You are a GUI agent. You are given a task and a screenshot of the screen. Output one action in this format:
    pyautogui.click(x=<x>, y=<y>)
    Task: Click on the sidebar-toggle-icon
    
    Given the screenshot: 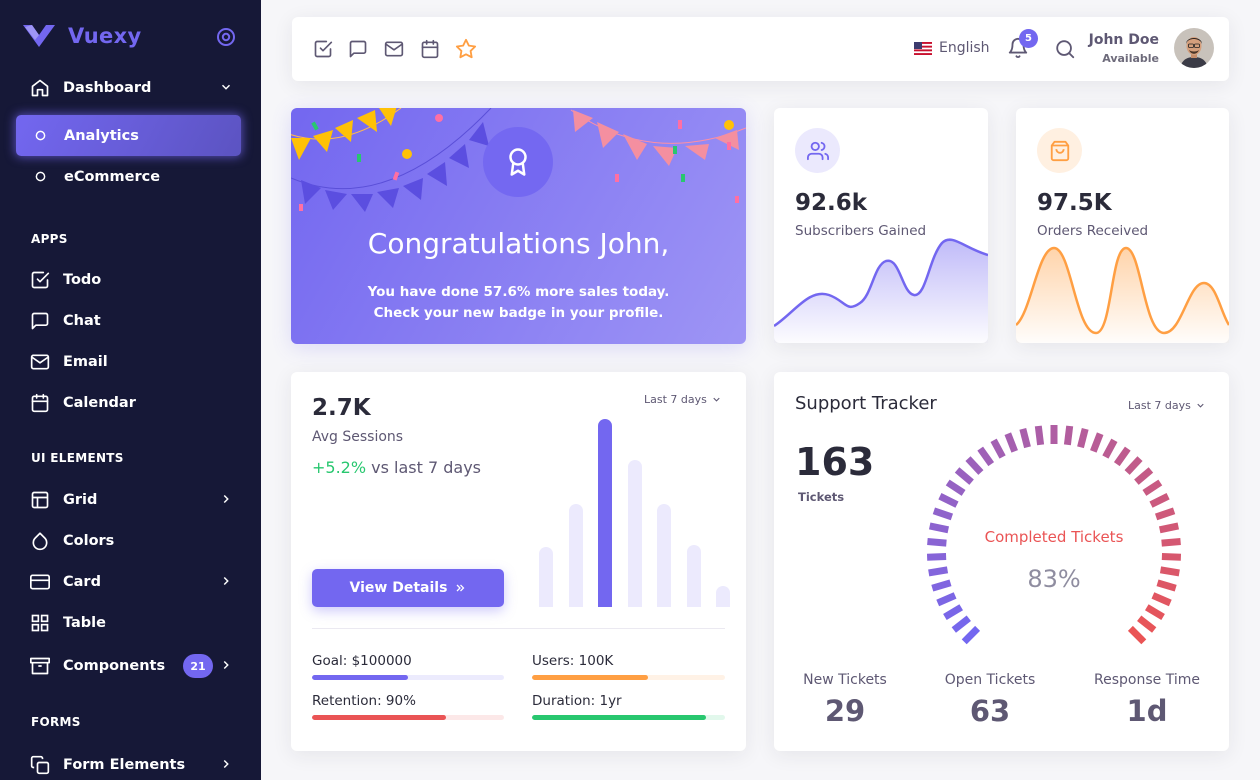 What is the action you would take?
    pyautogui.click(x=226, y=37)
    